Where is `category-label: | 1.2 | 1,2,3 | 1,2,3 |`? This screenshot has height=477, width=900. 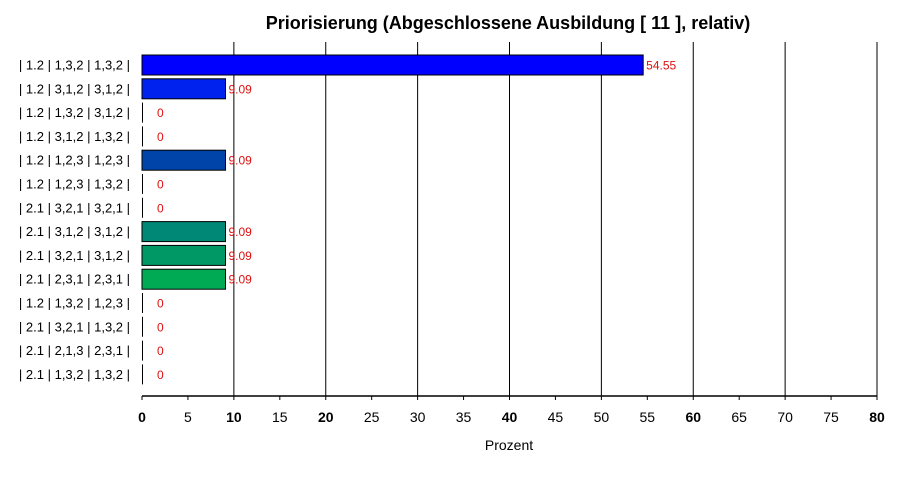 category-label: | 1.2 | 1,2,3 | 1,2,3 | is located at coordinates (74, 160).